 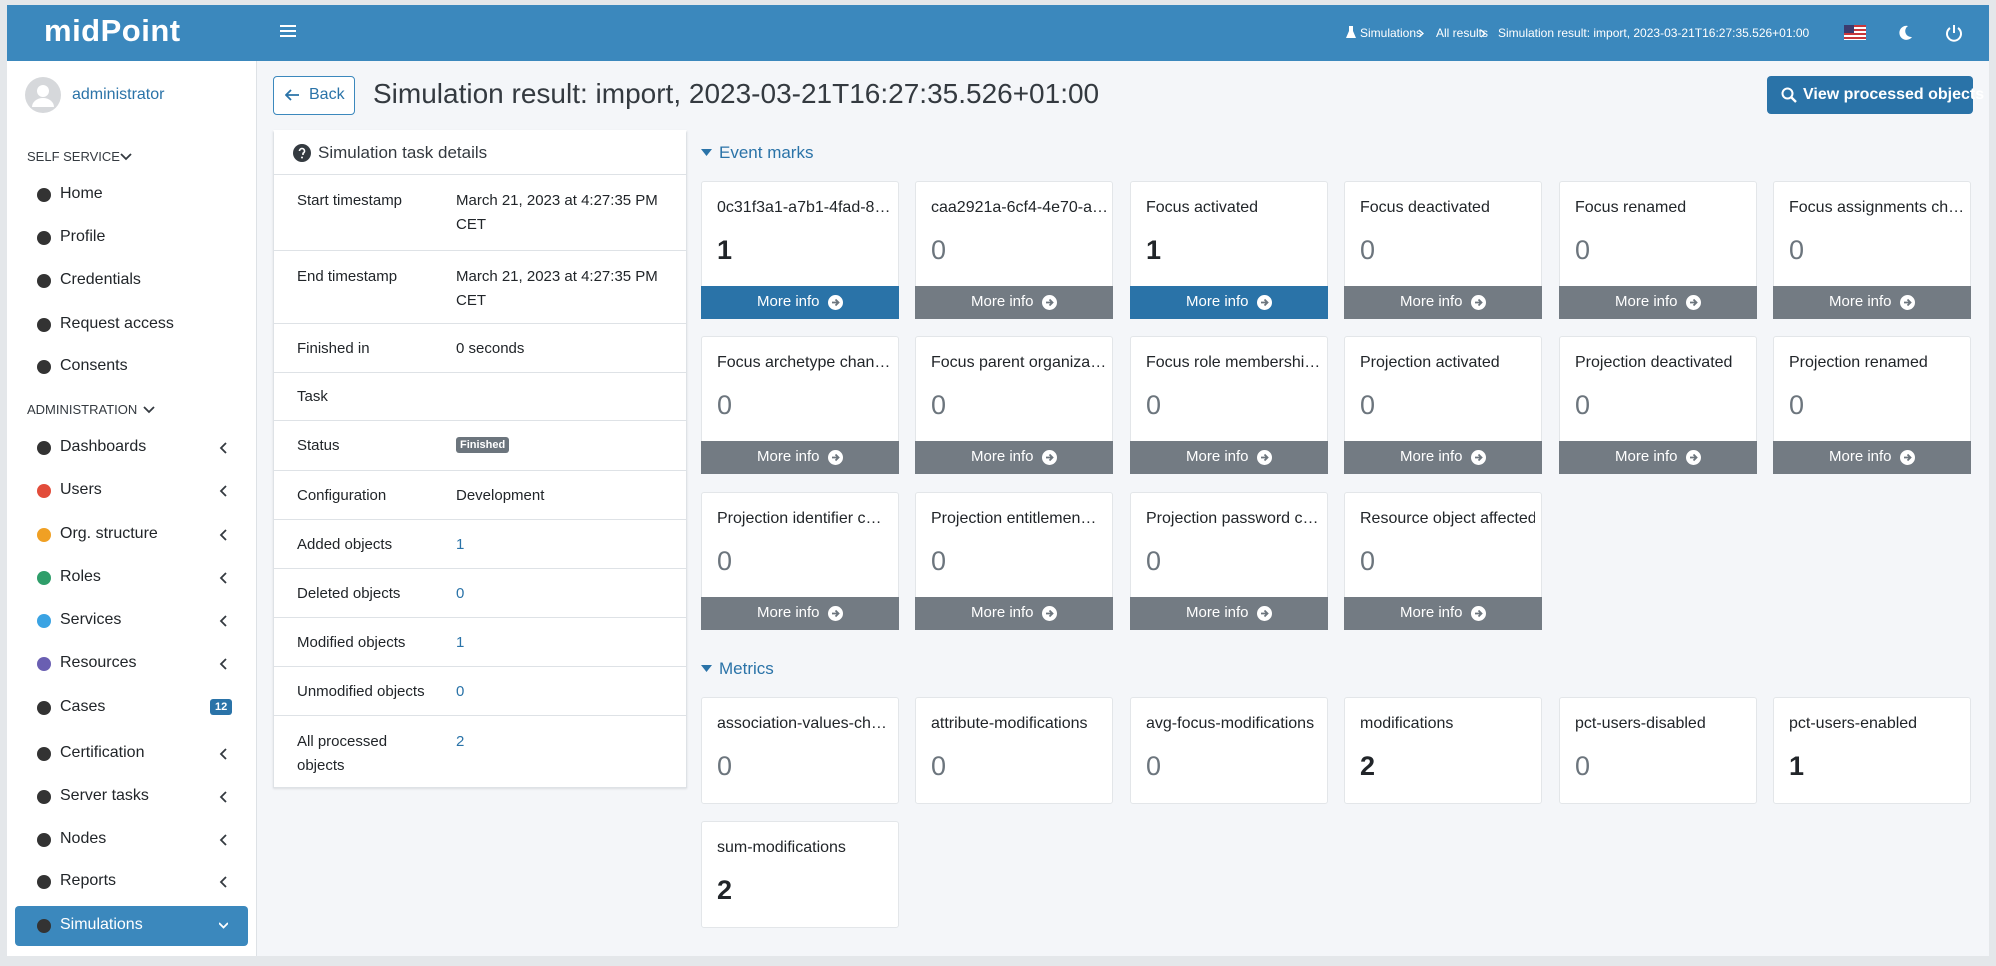 I want to click on card, so click(x=1443, y=750).